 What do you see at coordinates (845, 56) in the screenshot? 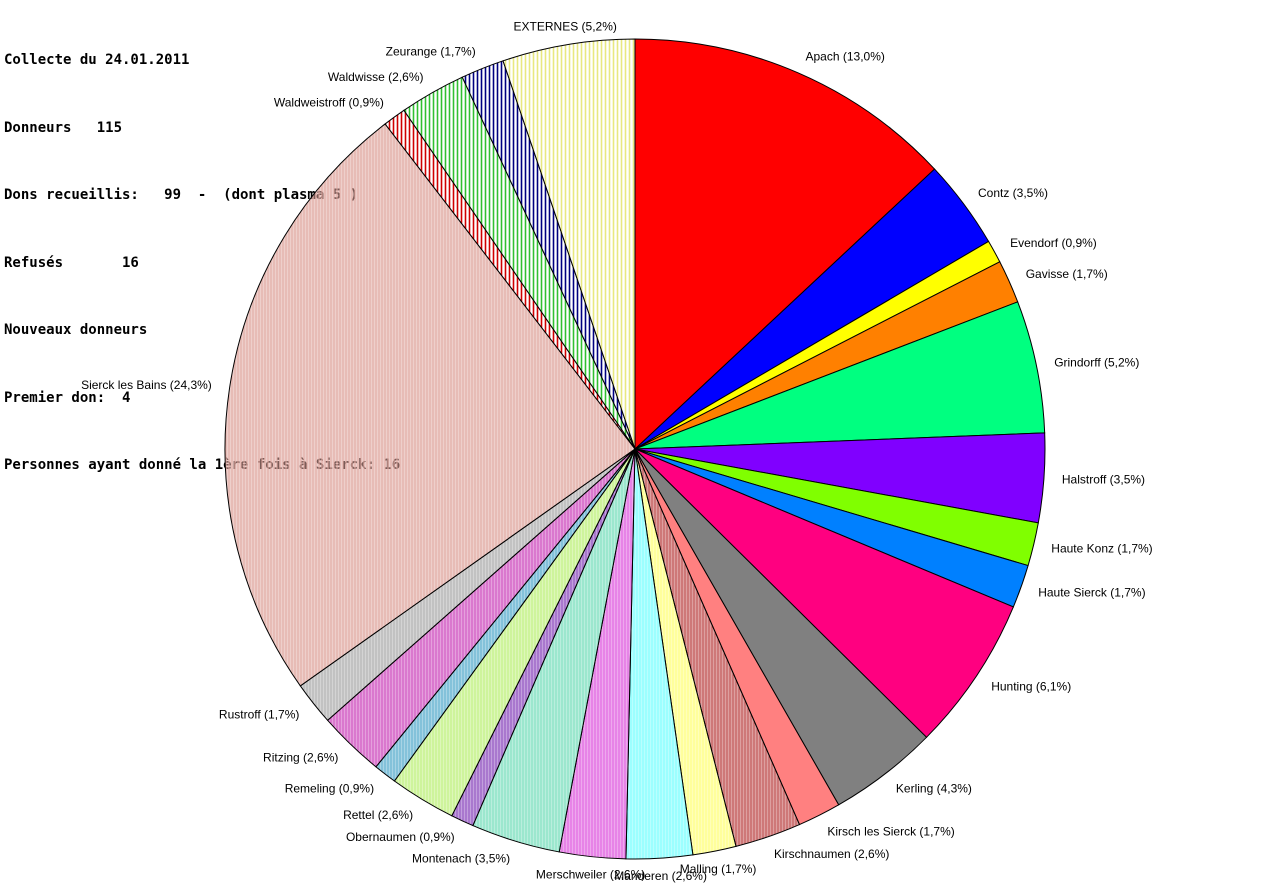
I see `slice-label: Apach (13,0%)` at bounding box center [845, 56].